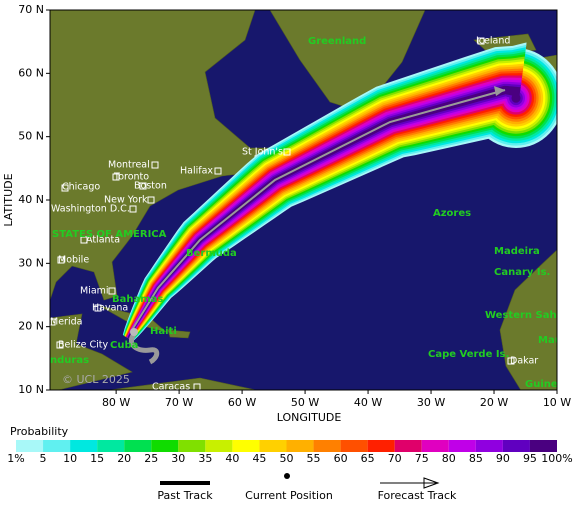  I want to click on legend-title: Probability, so click(39, 431).